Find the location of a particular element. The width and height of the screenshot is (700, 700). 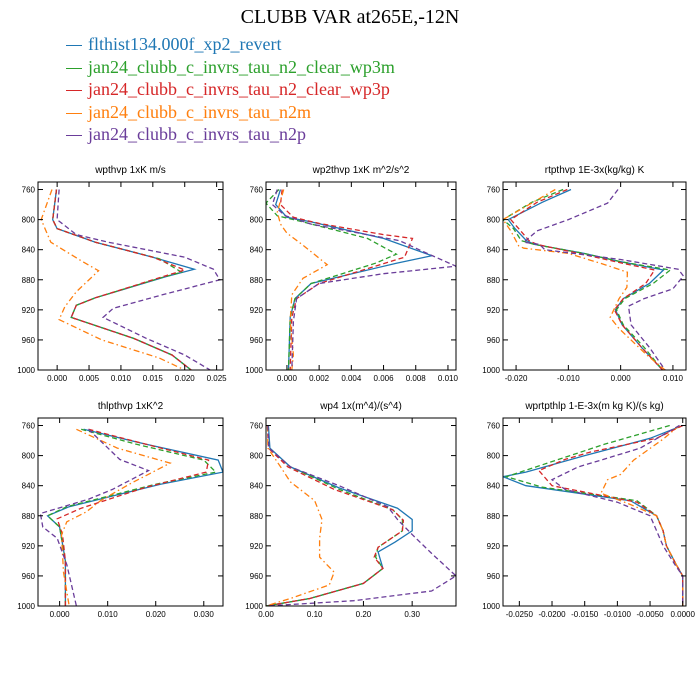

x-tick-label: 0.008 is located at coordinates (416, 378).